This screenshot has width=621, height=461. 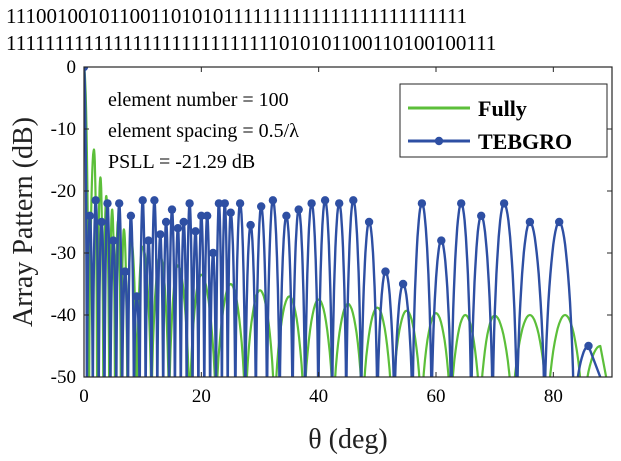 What do you see at coordinates (63, 191) in the screenshot?
I see `y-tick-label: -20` at bounding box center [63, 191].